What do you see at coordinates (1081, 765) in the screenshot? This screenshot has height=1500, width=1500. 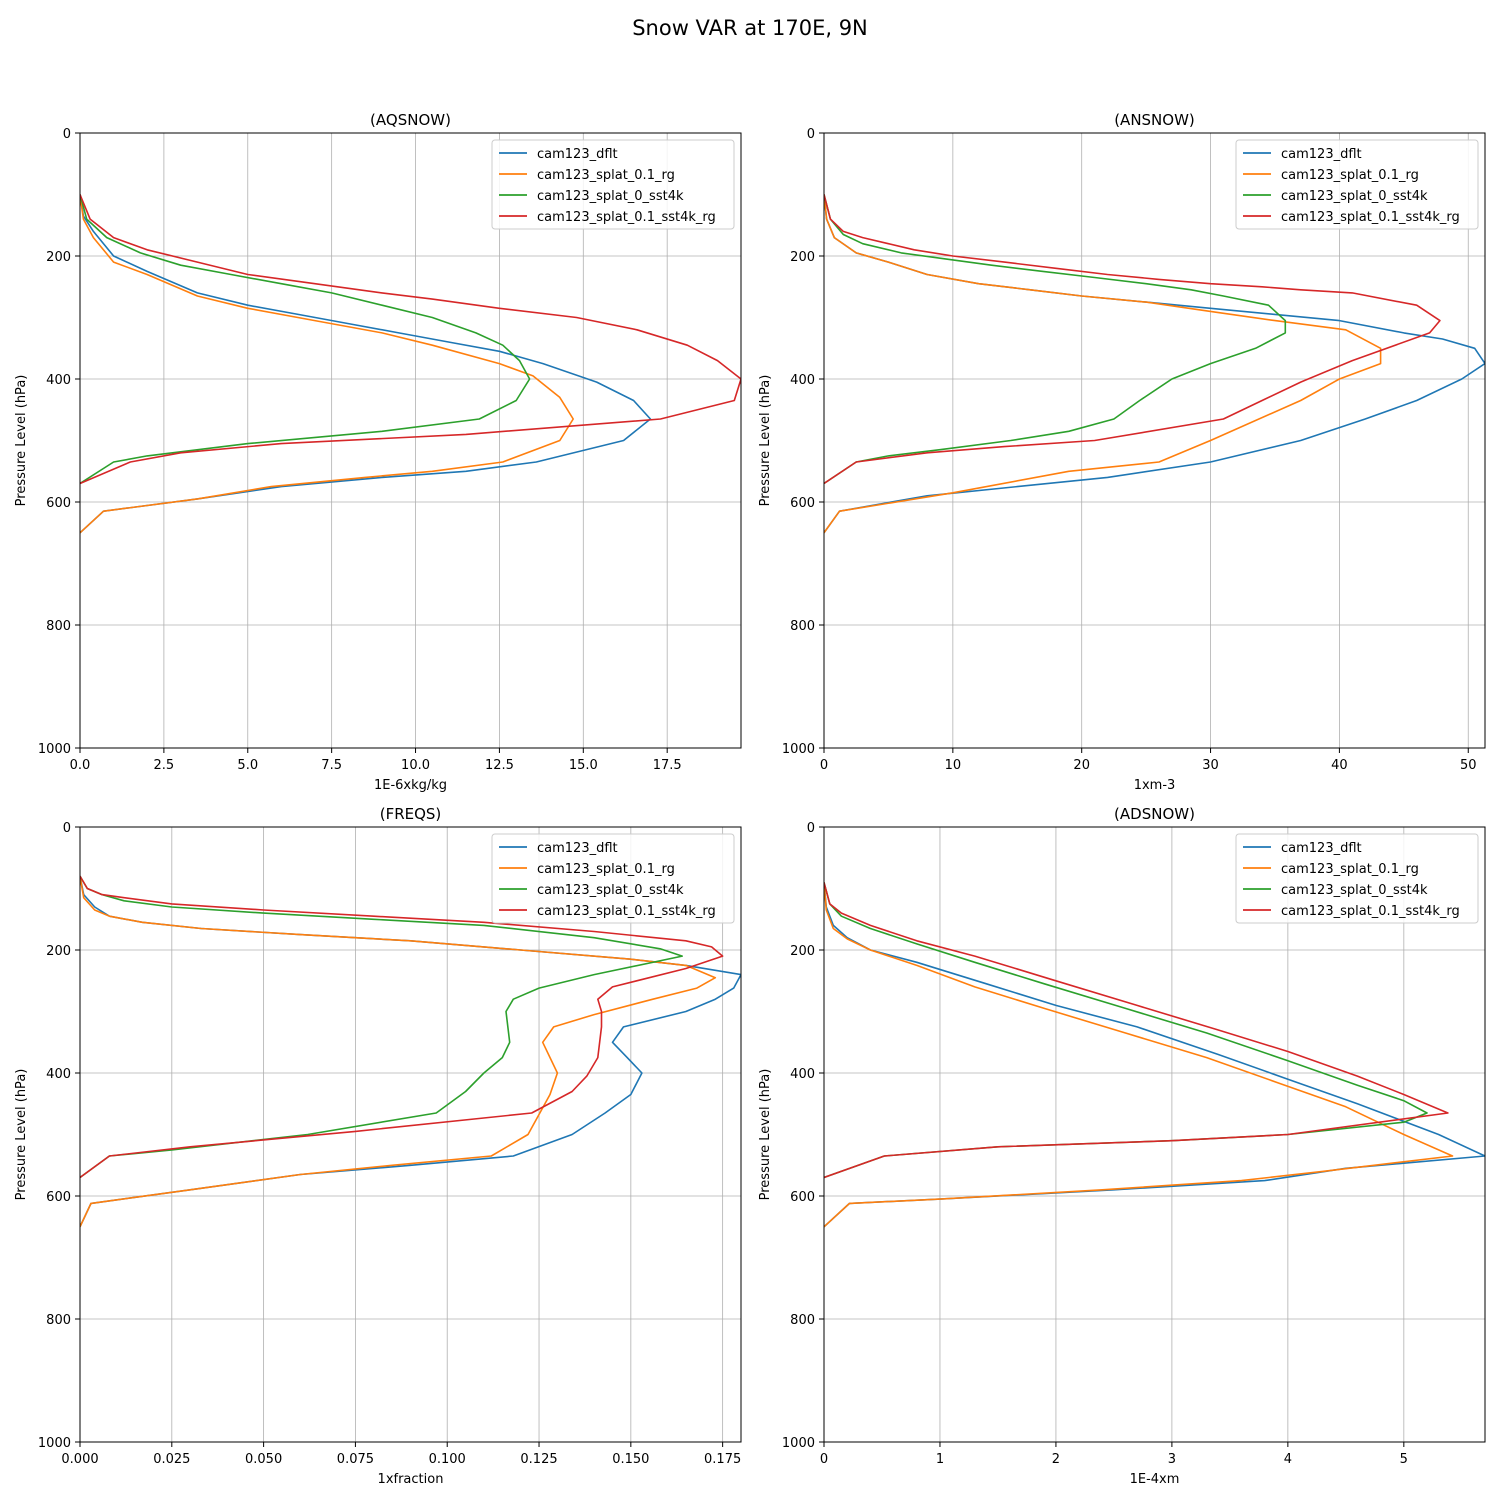 I see `x-tick-label: 20` at bounding box center [1081, 765].